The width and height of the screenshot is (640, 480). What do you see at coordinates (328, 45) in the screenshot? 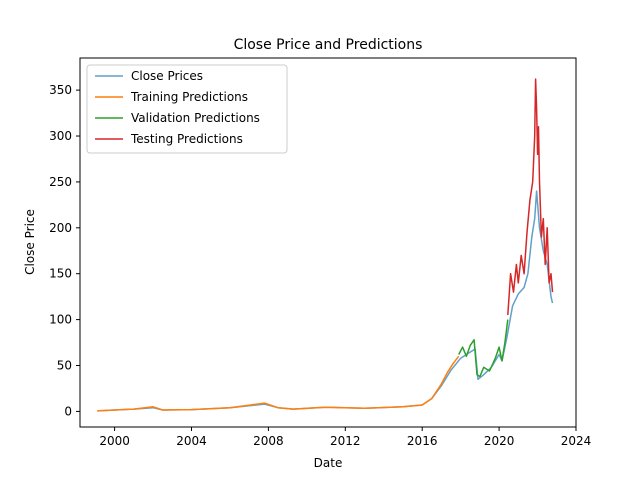
I see `chart-title: Close Price and Predictions` at bounding box center [328, 45].